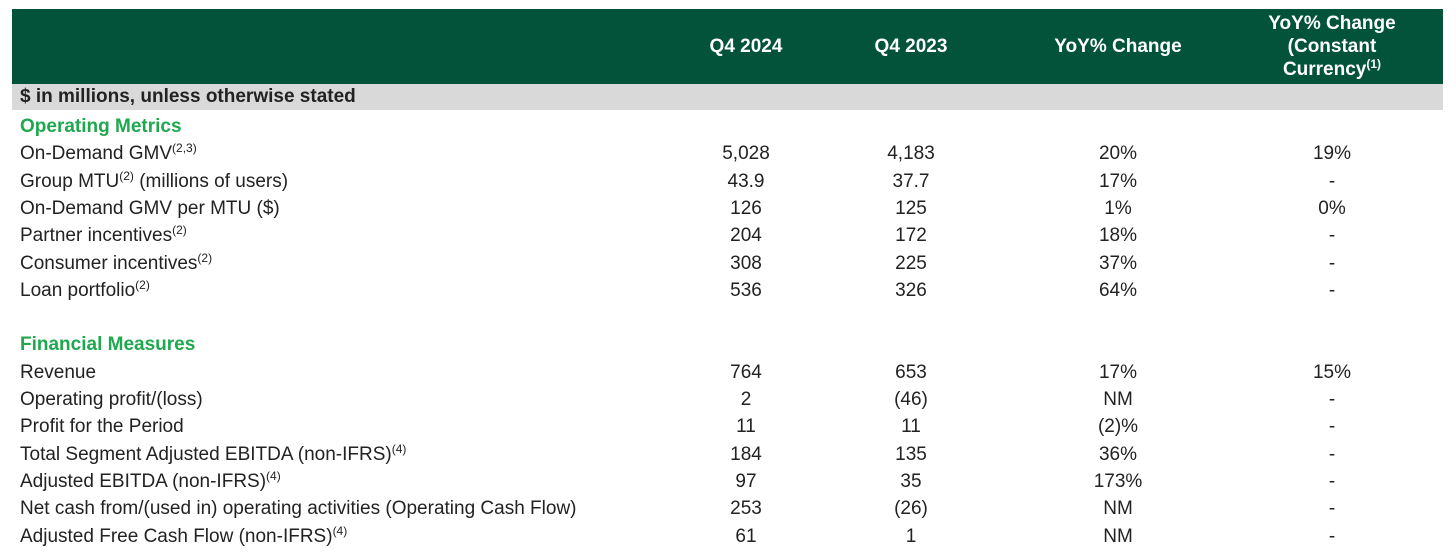 The height and width of the screenshot is (558, 1456). Describe the element at coordinates (911, 154) in the screenshot. I see `value-q4-2023: 4,183` at that location.